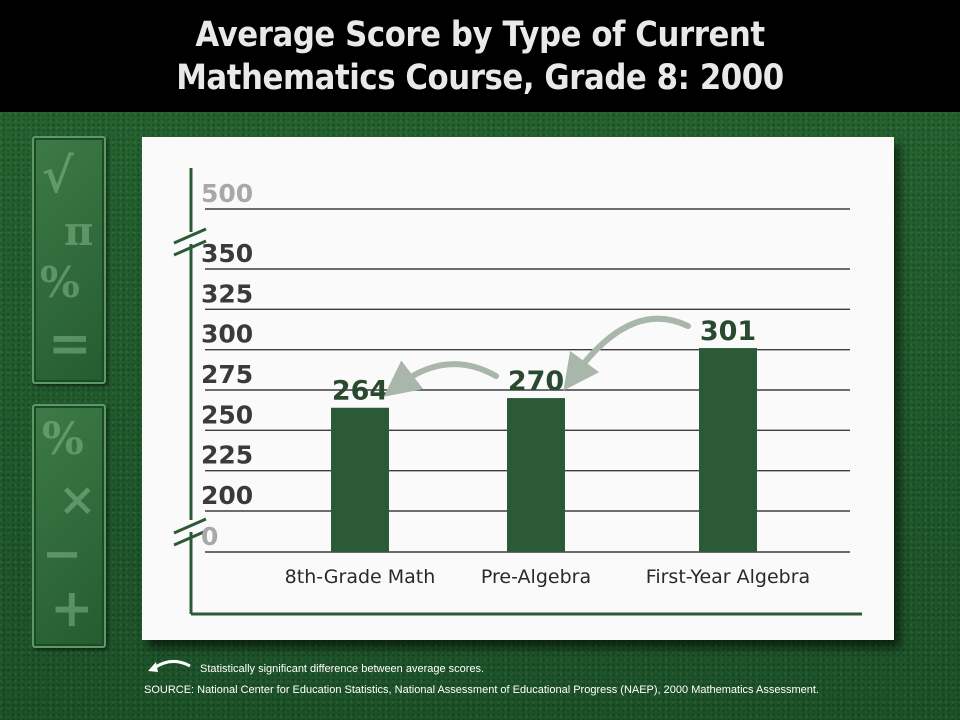  Describe the element at coordinates (190, 526) in the screenshot. I see `axis-break-mark-lower` at that location.